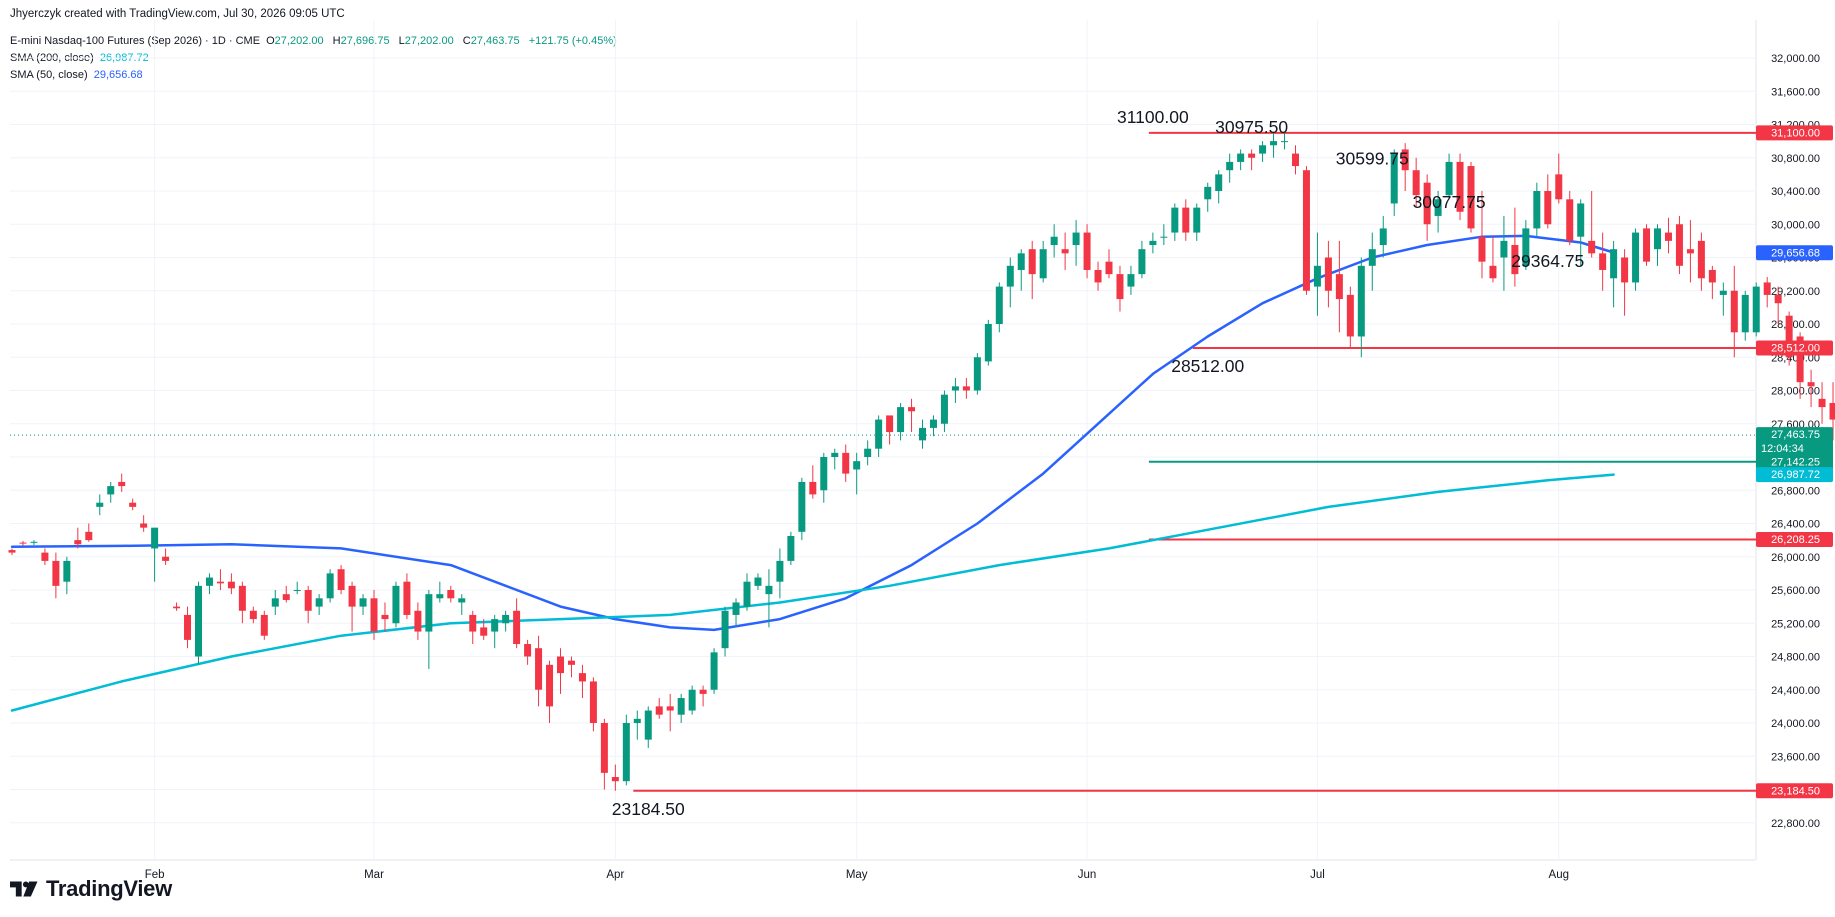 The width and height of the screenshot is (1835, 917). I want to click on y-tick-label: 26,400.00, so click(1795, 525).